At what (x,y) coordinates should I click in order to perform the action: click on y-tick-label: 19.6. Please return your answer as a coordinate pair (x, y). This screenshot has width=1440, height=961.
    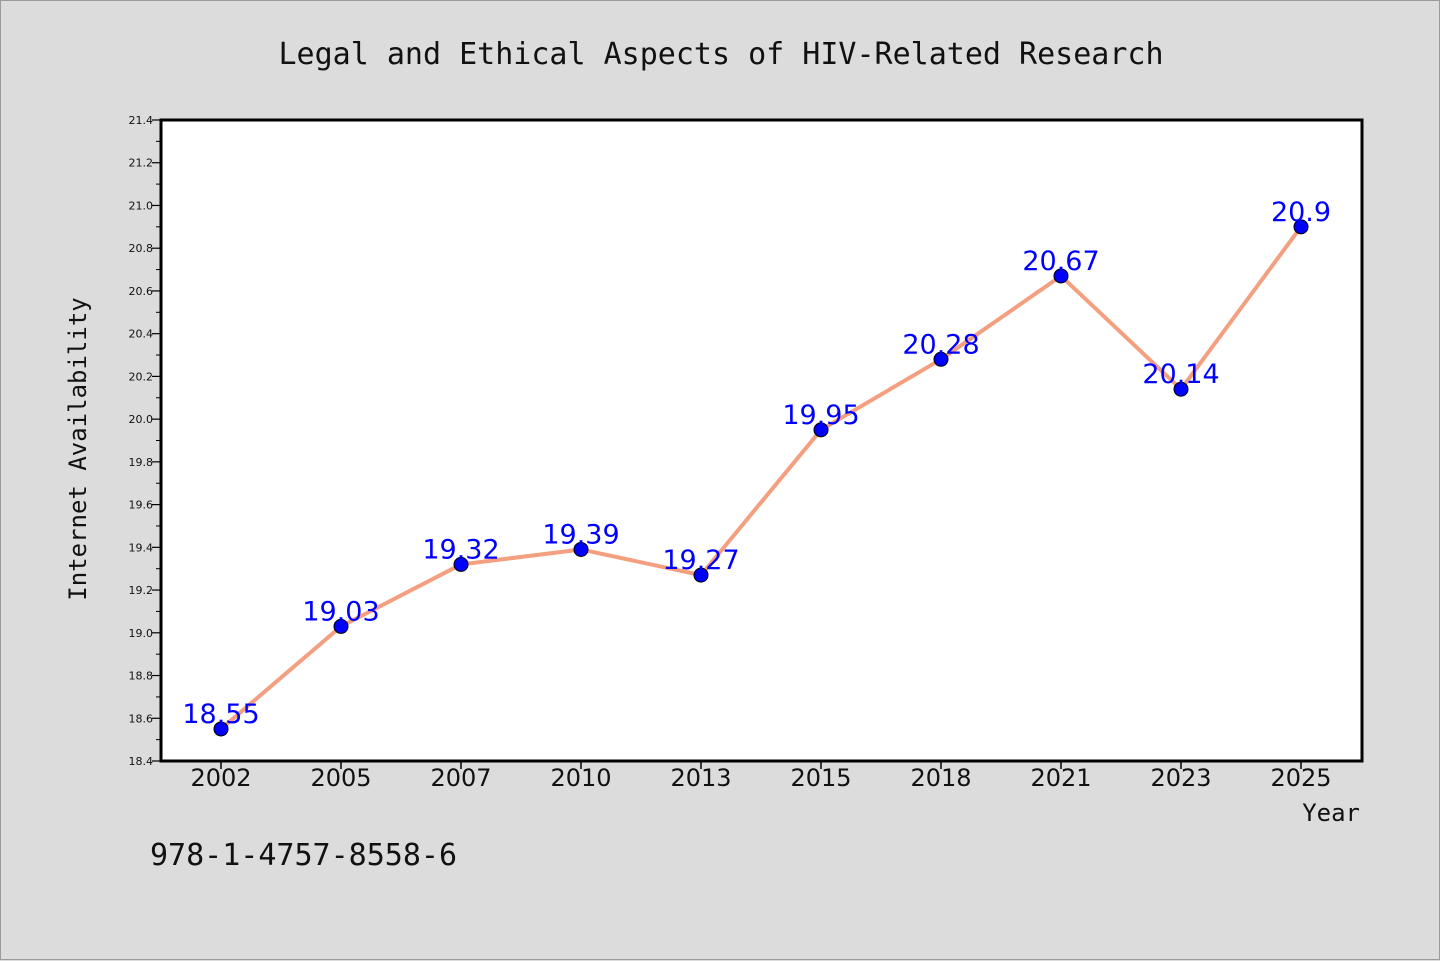
    Looking at the image, I should click on (141, 505).